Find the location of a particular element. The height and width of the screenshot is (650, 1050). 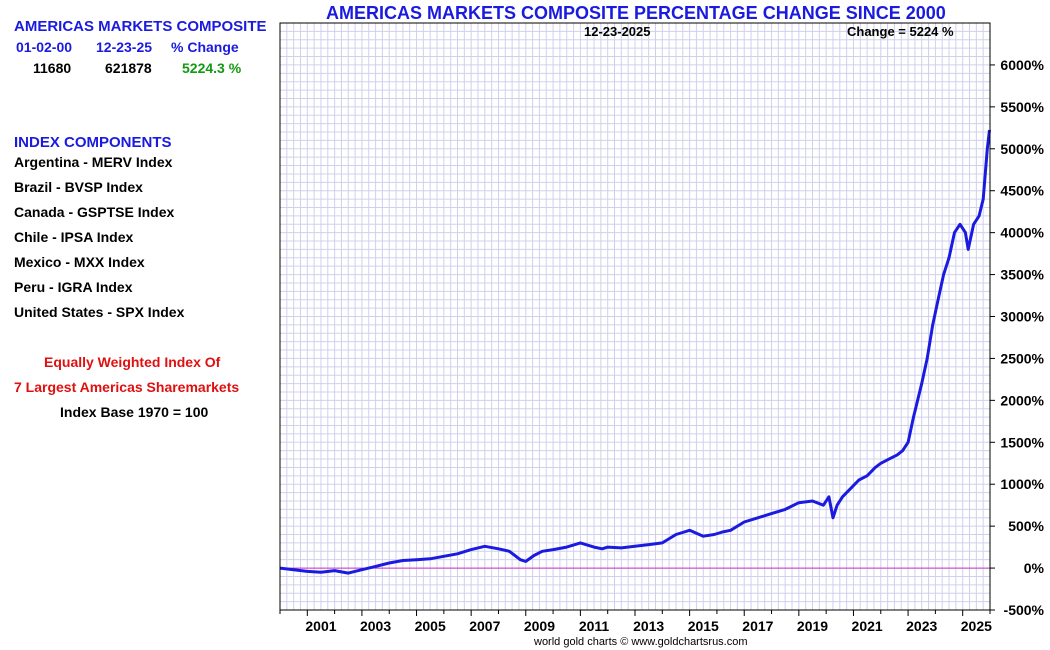

y-tick-label: 3500% is located at coordinates (1022, 275).